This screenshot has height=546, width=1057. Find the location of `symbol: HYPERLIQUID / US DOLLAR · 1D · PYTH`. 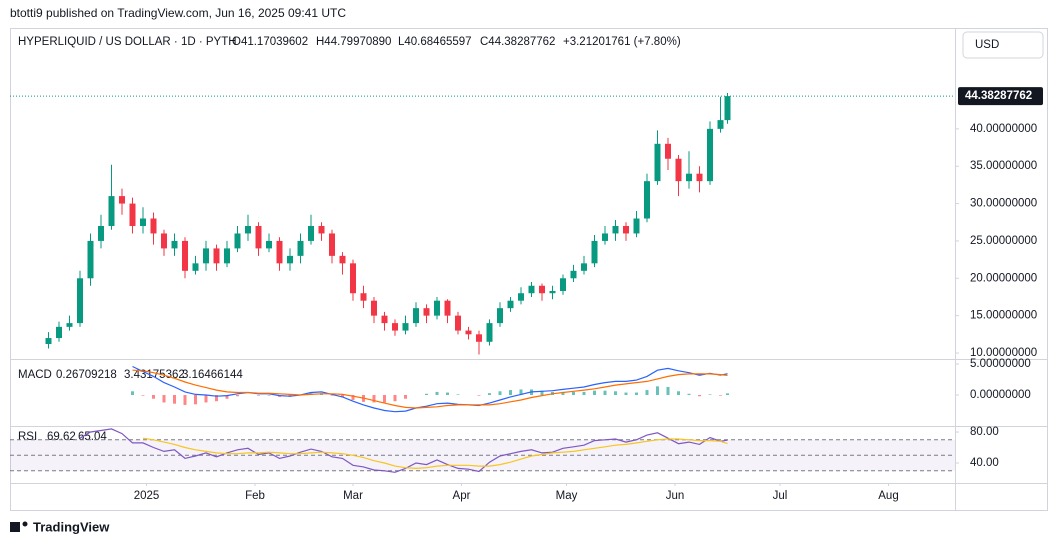

symbol: HYPERLIQUID / US DOLLAR · 1D · PYTH is located at coordinates (127, 42).